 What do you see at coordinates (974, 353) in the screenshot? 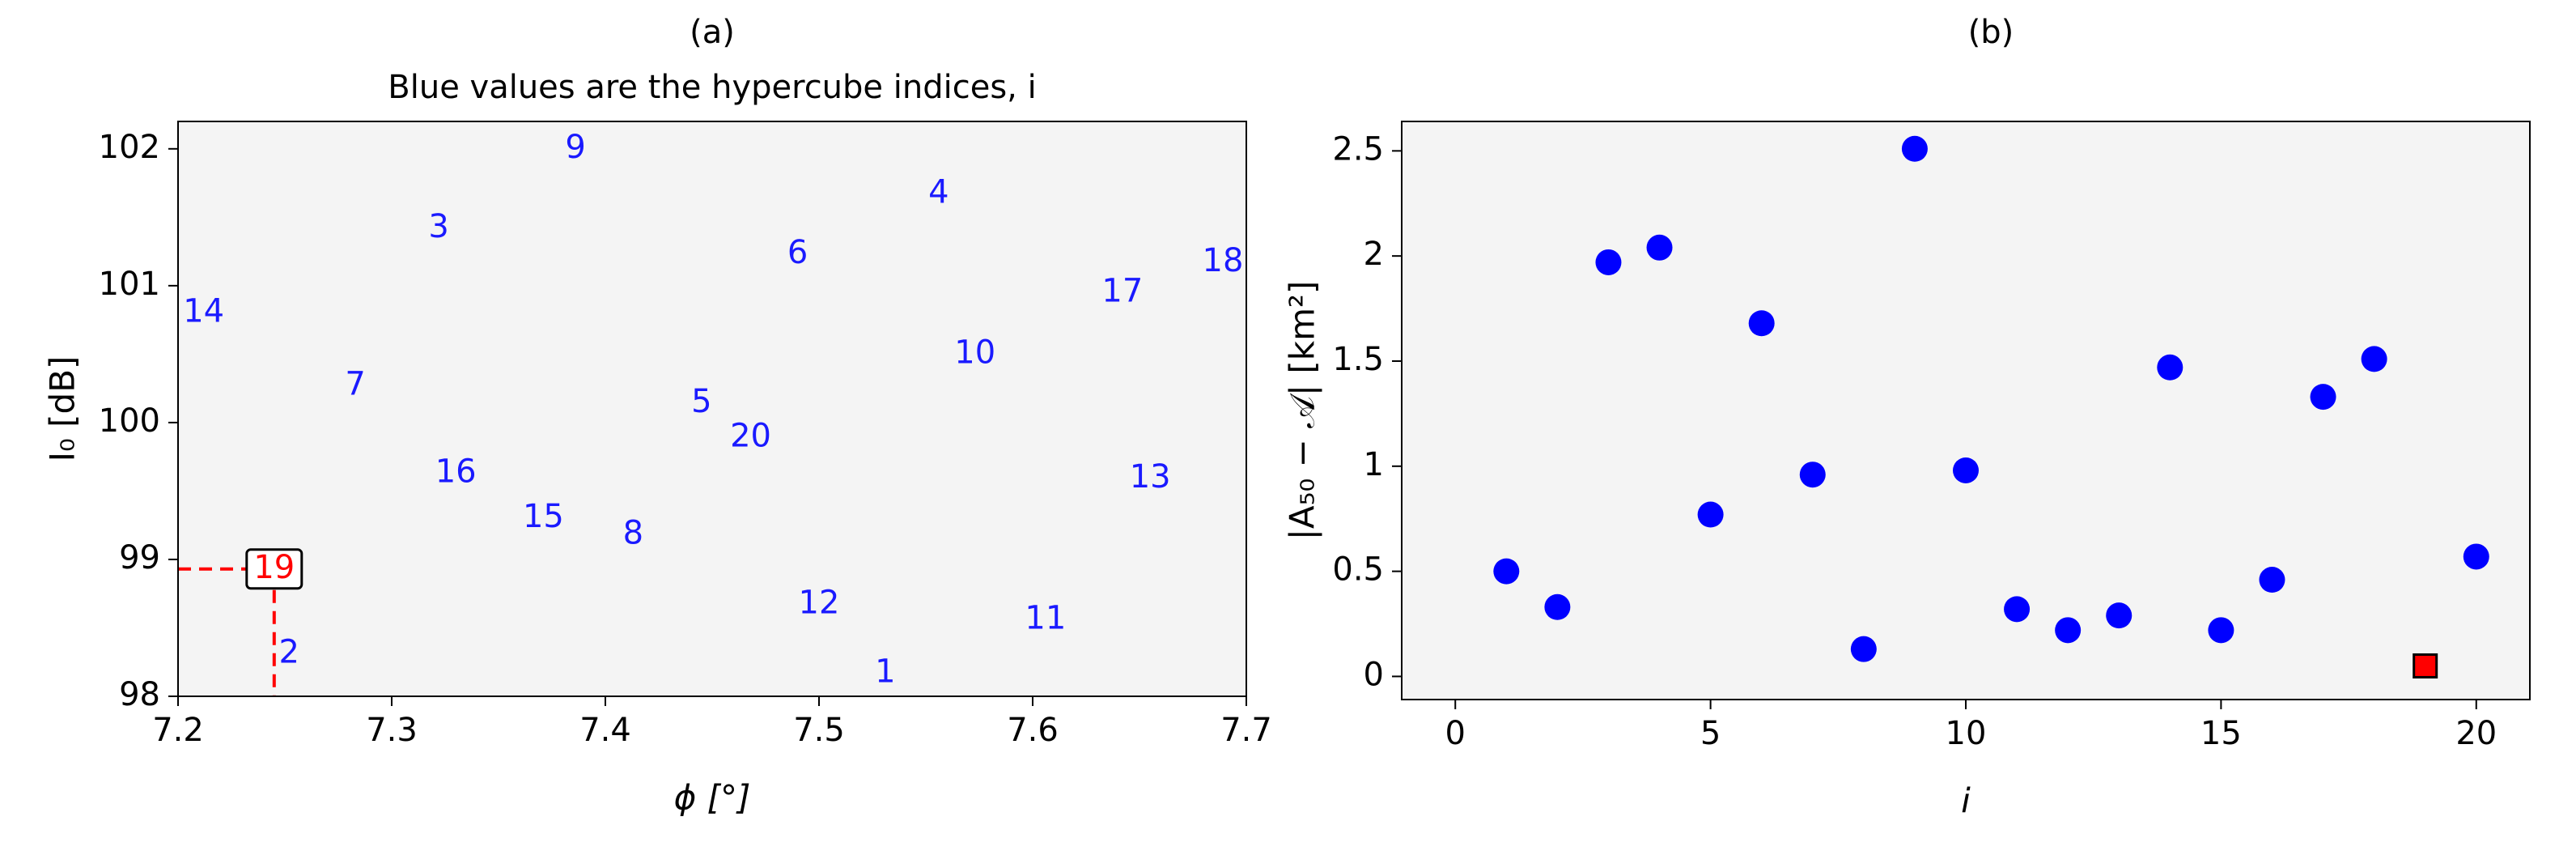
I see `index-label: 10` at bounding box center [974, 353].